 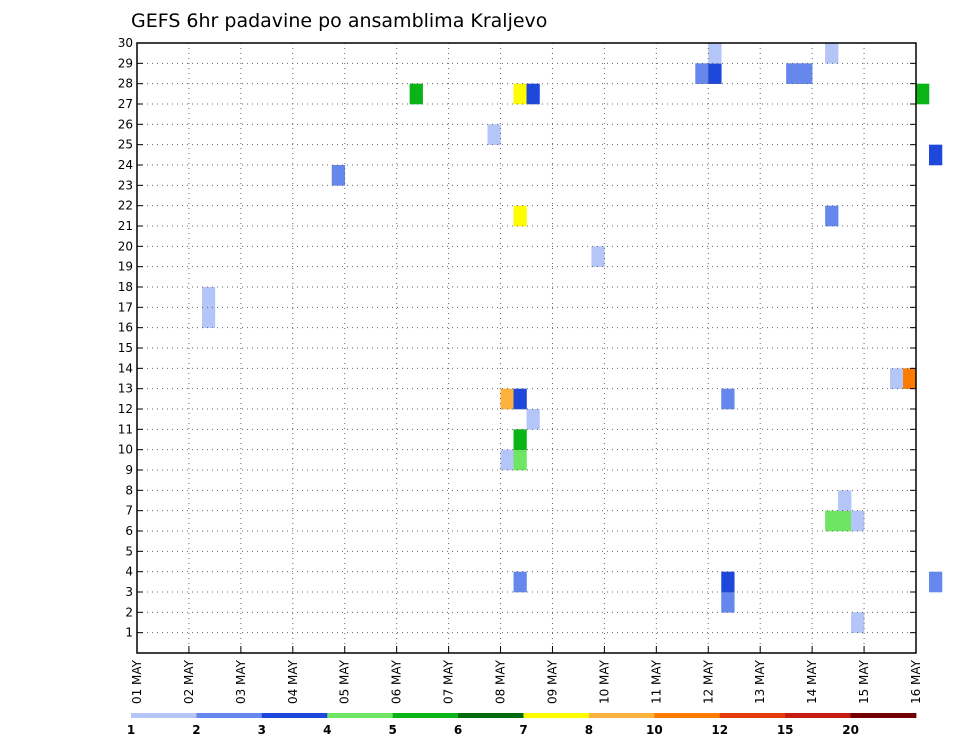 What do you see at coordinates (654, 730) in the screenshot?
I see `colorbar-tick-label: 10` at bounding box center [654, 730].